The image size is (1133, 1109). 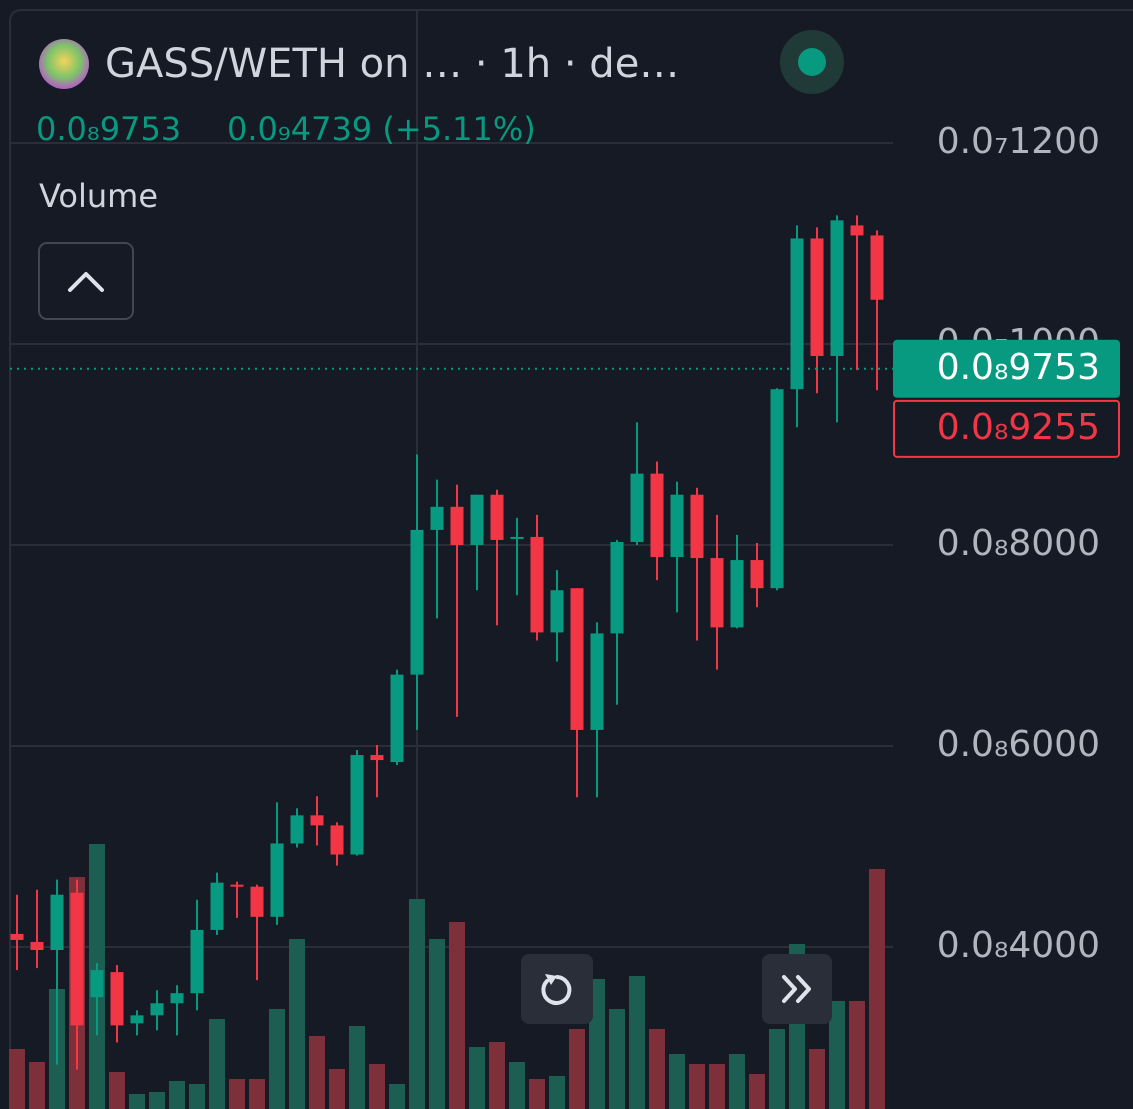 What do you see at coordinates (551, 979) in the screenshot?
I see `reset-icon-head` at bounding box center [551, 979].